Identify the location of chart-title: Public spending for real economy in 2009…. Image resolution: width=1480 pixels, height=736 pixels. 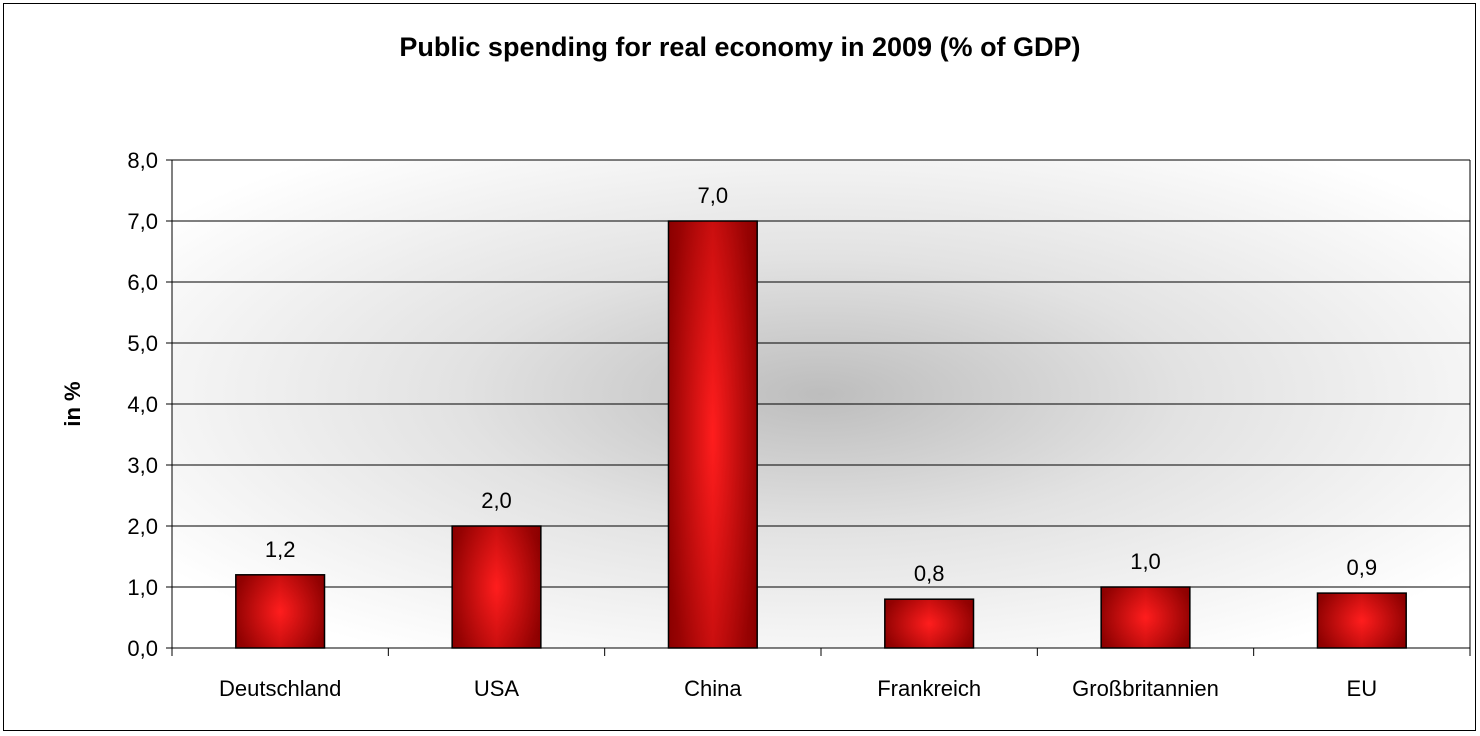
(740, 47).